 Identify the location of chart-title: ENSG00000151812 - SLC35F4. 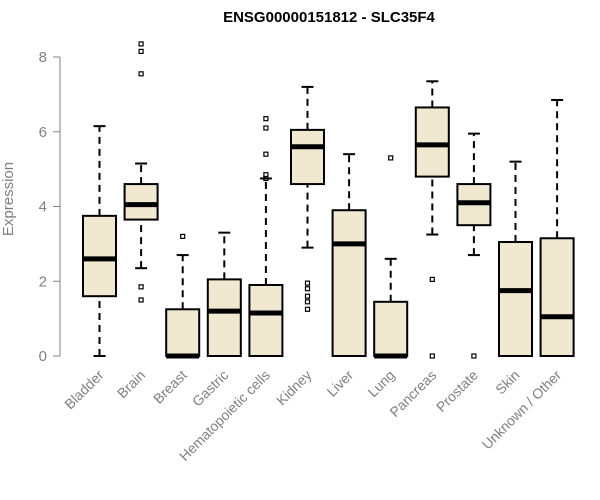
(329, 17).